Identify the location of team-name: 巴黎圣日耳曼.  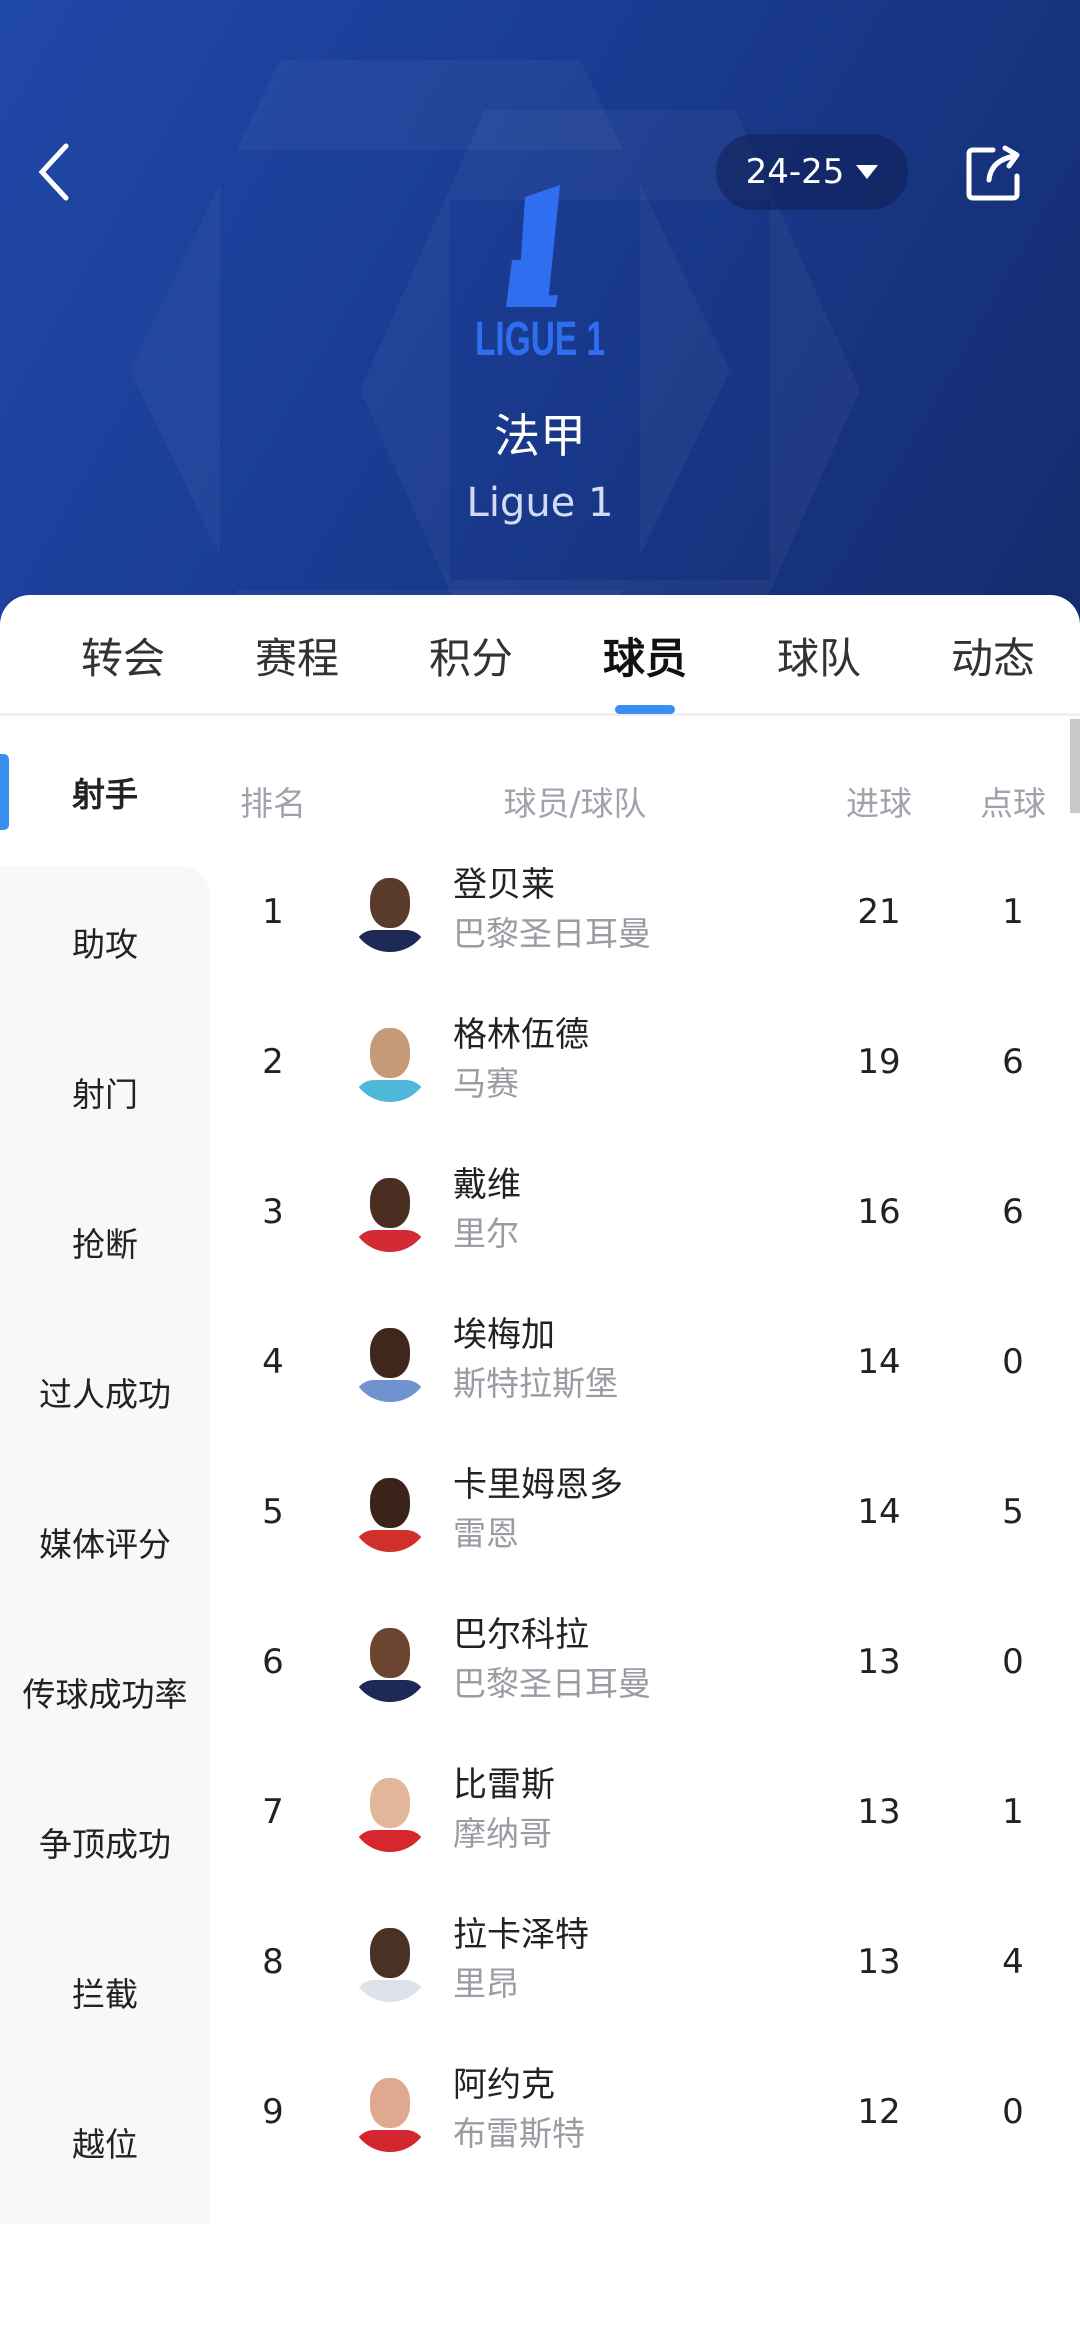
(552, 1683).